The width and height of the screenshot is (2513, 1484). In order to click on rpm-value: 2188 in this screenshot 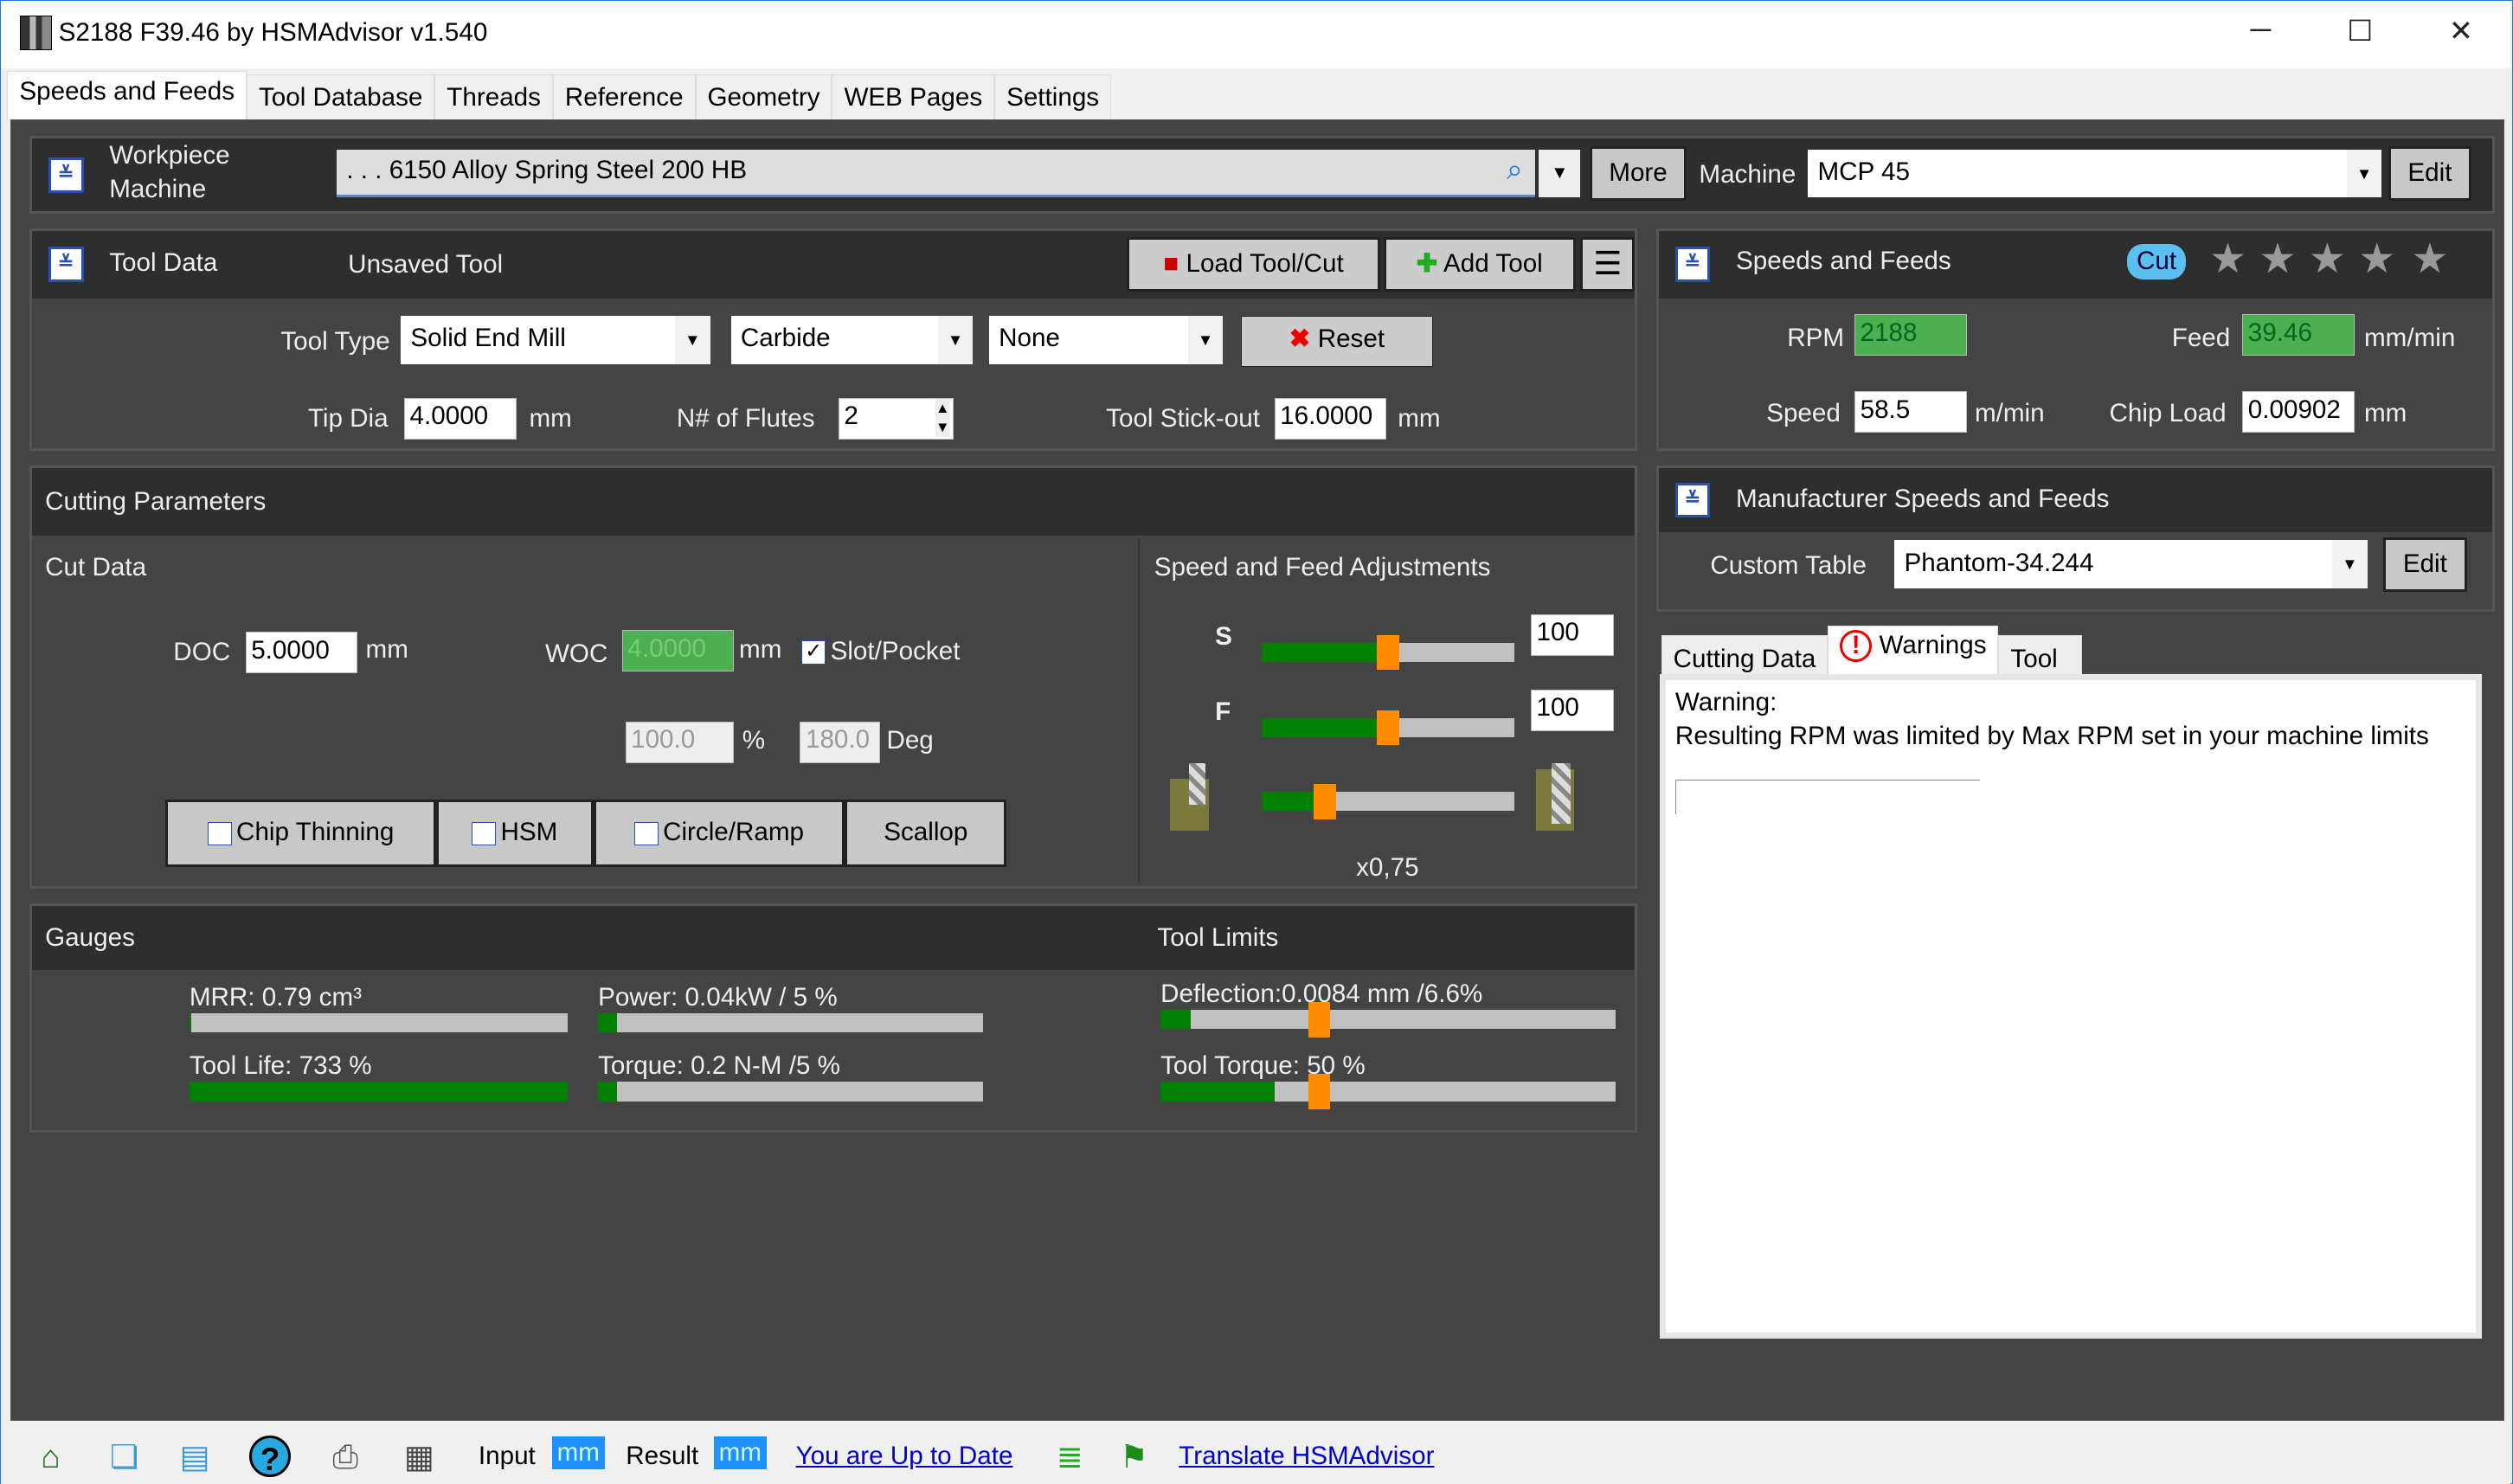, I will do `click(1910, 335)`.